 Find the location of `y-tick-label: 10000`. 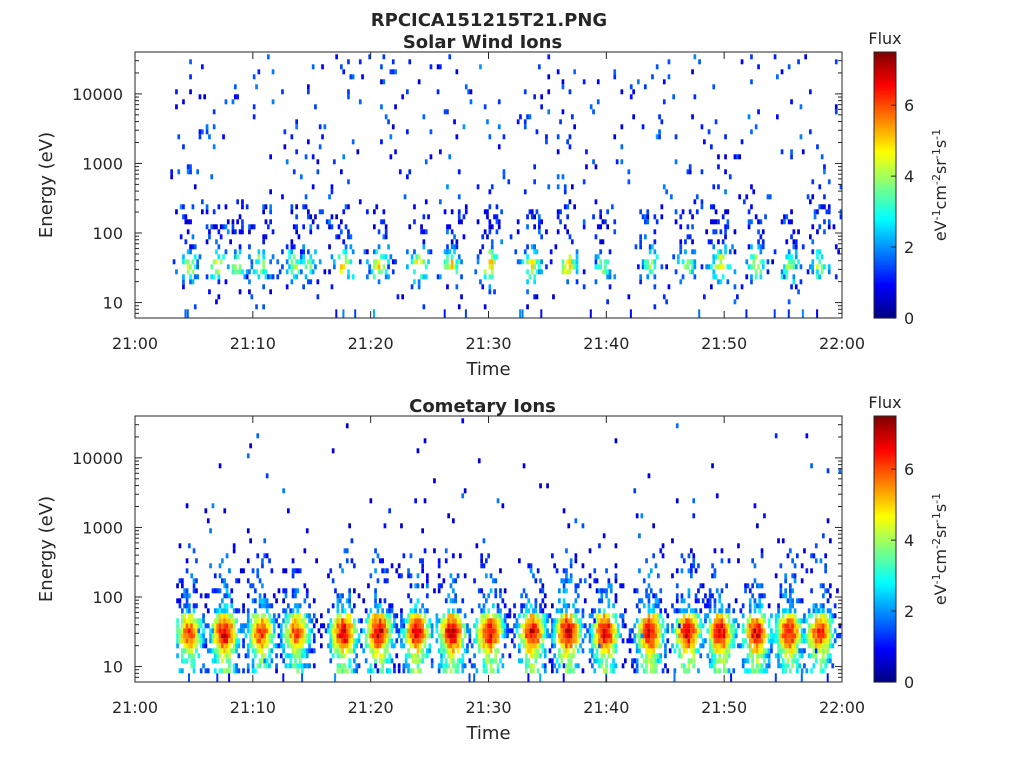

y-tick-label: 10000 is located at coordinates (97, 458).